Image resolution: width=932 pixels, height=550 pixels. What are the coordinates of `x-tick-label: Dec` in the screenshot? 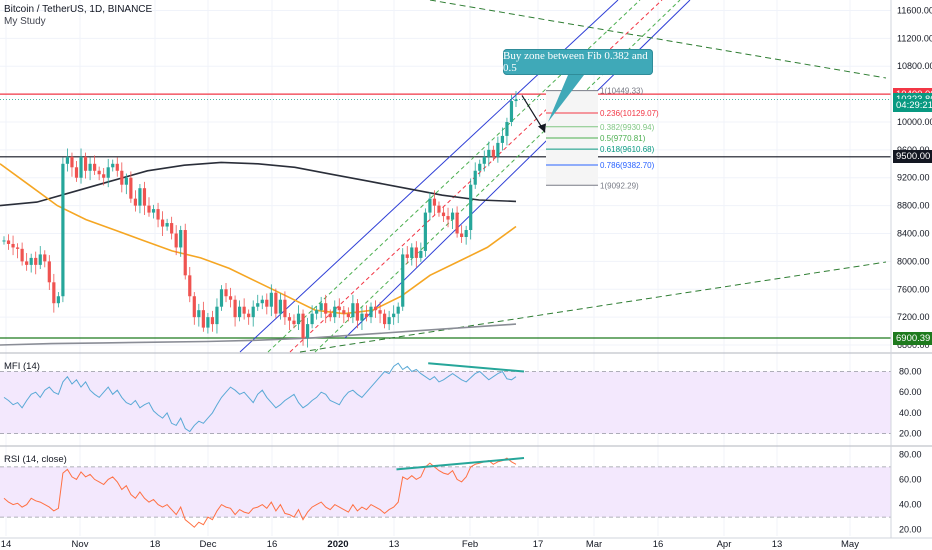 It's located at (208, 544).